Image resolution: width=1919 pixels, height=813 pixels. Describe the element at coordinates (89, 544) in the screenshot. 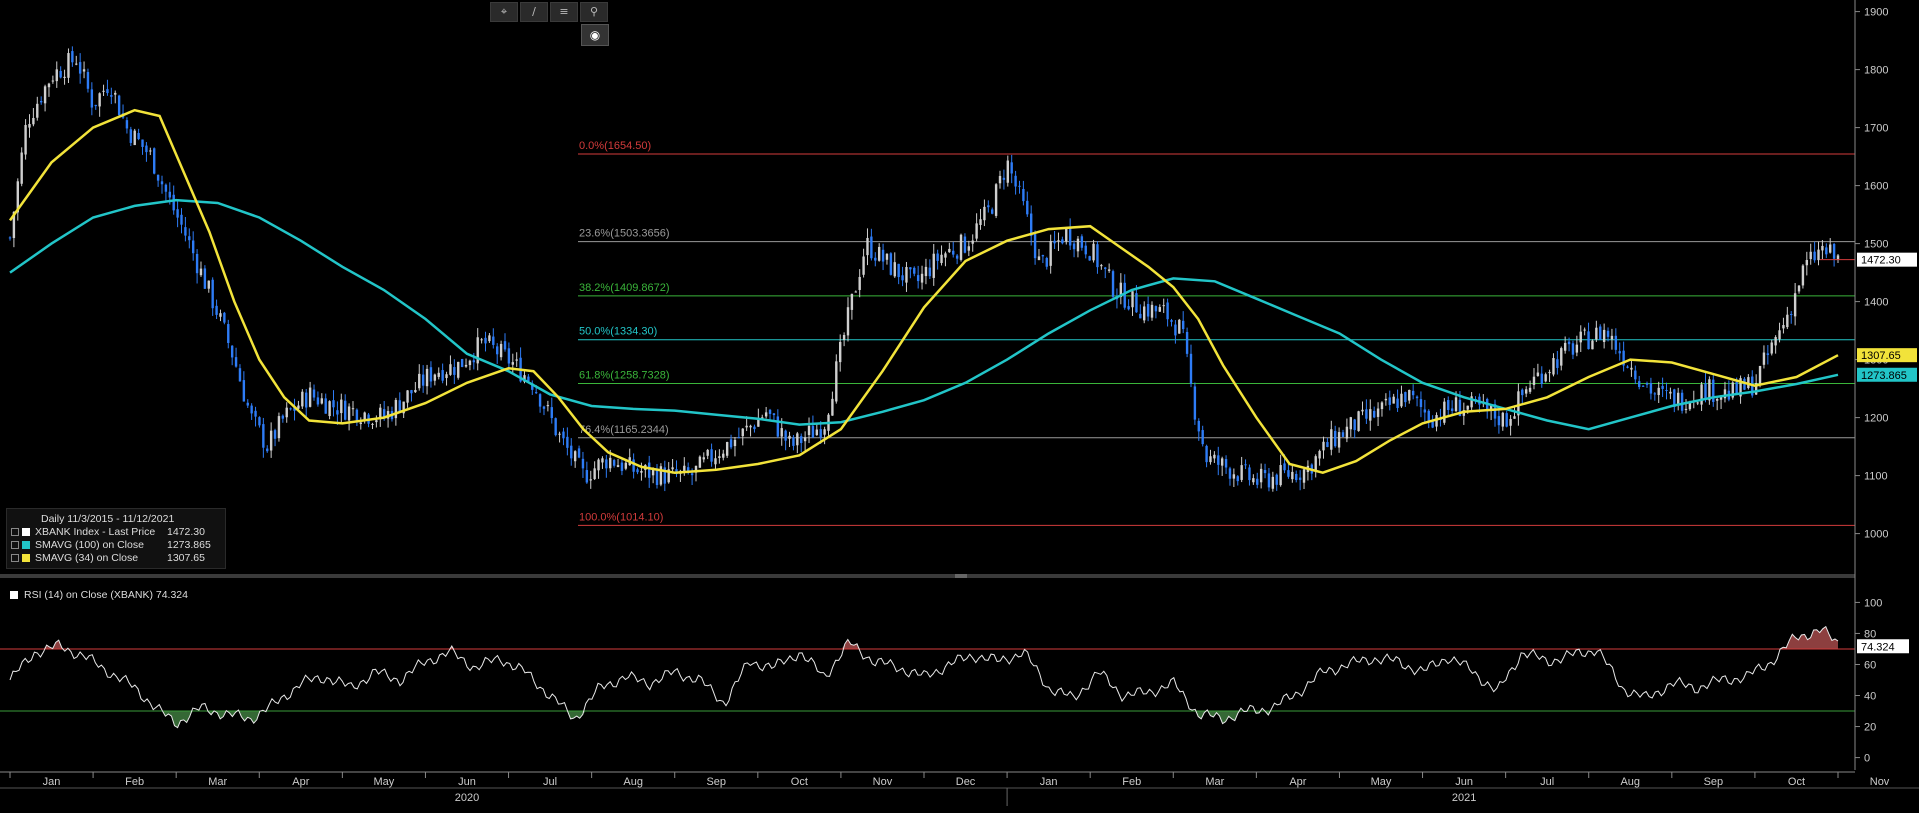

I see `legend-label: SMAVG (100) on Close` at that location.